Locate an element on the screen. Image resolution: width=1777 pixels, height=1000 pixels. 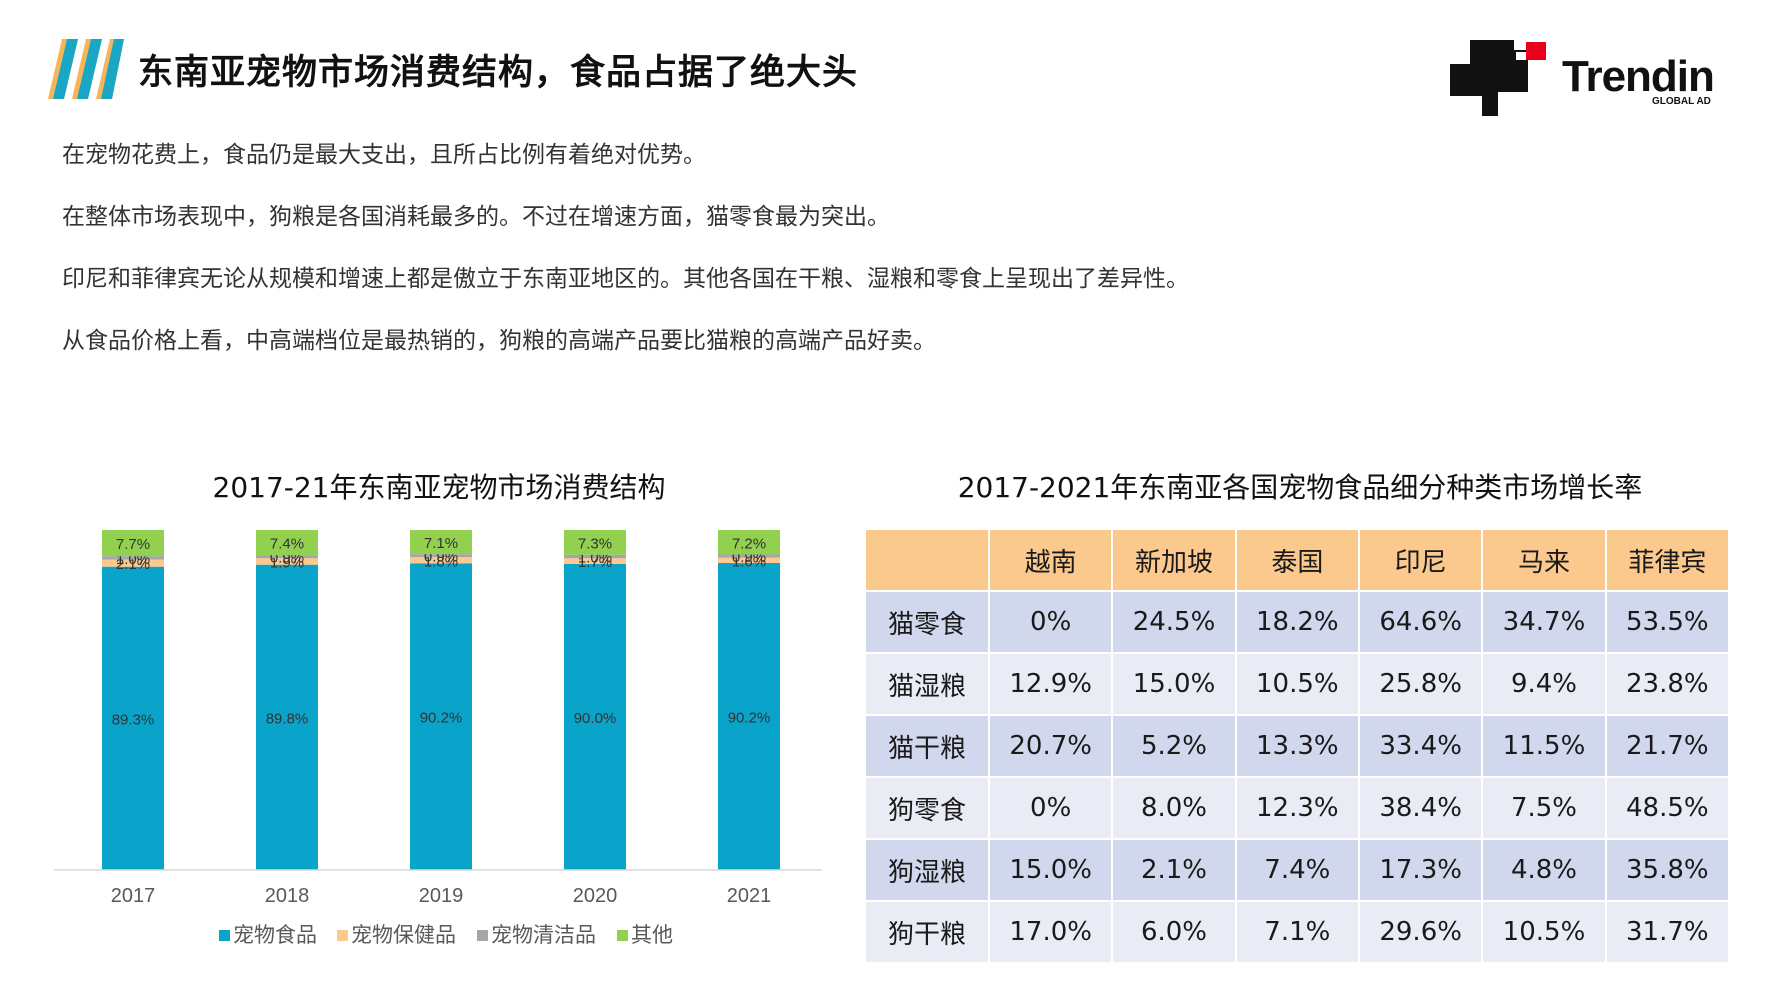
table-cell: 18.2% is located at coordinates (1297, 622).